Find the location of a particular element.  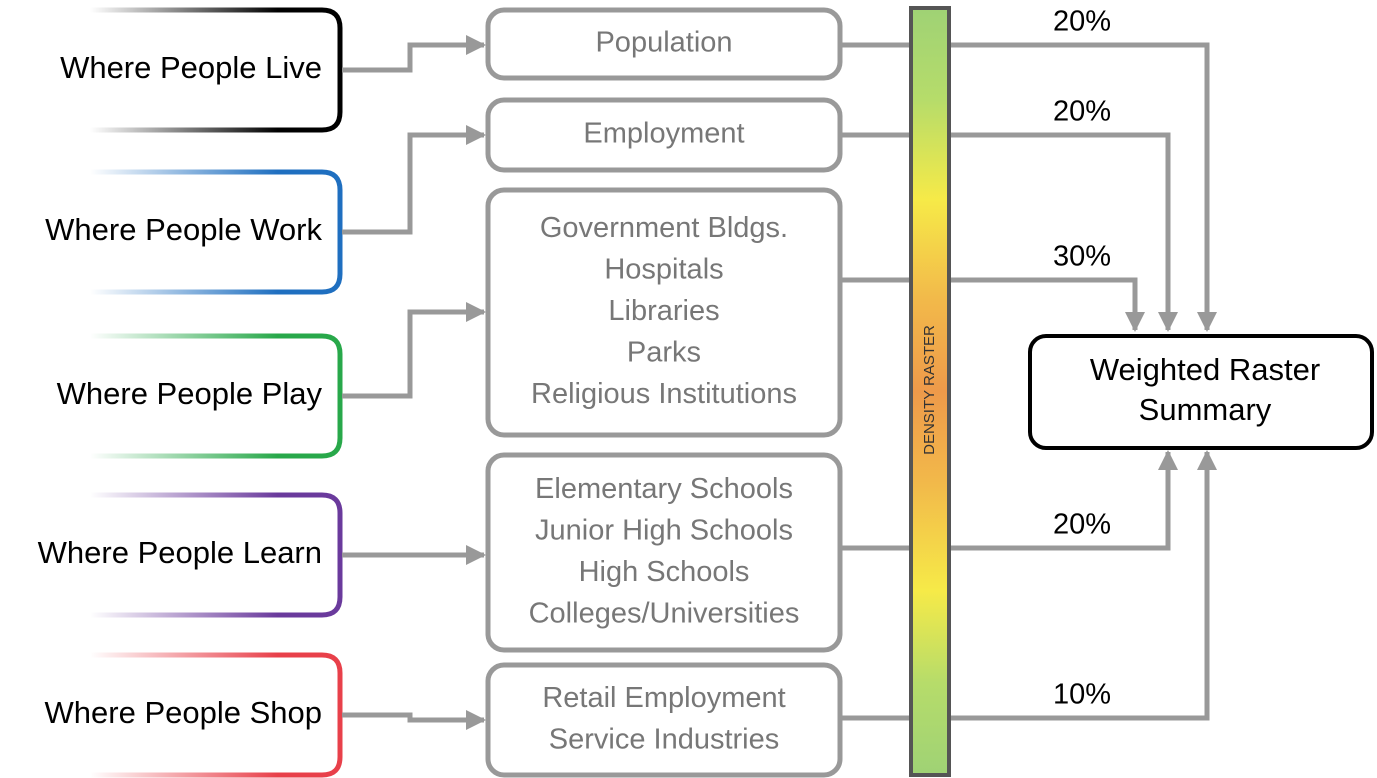

source-label: Where People Live is located at coordinates (191, 67).